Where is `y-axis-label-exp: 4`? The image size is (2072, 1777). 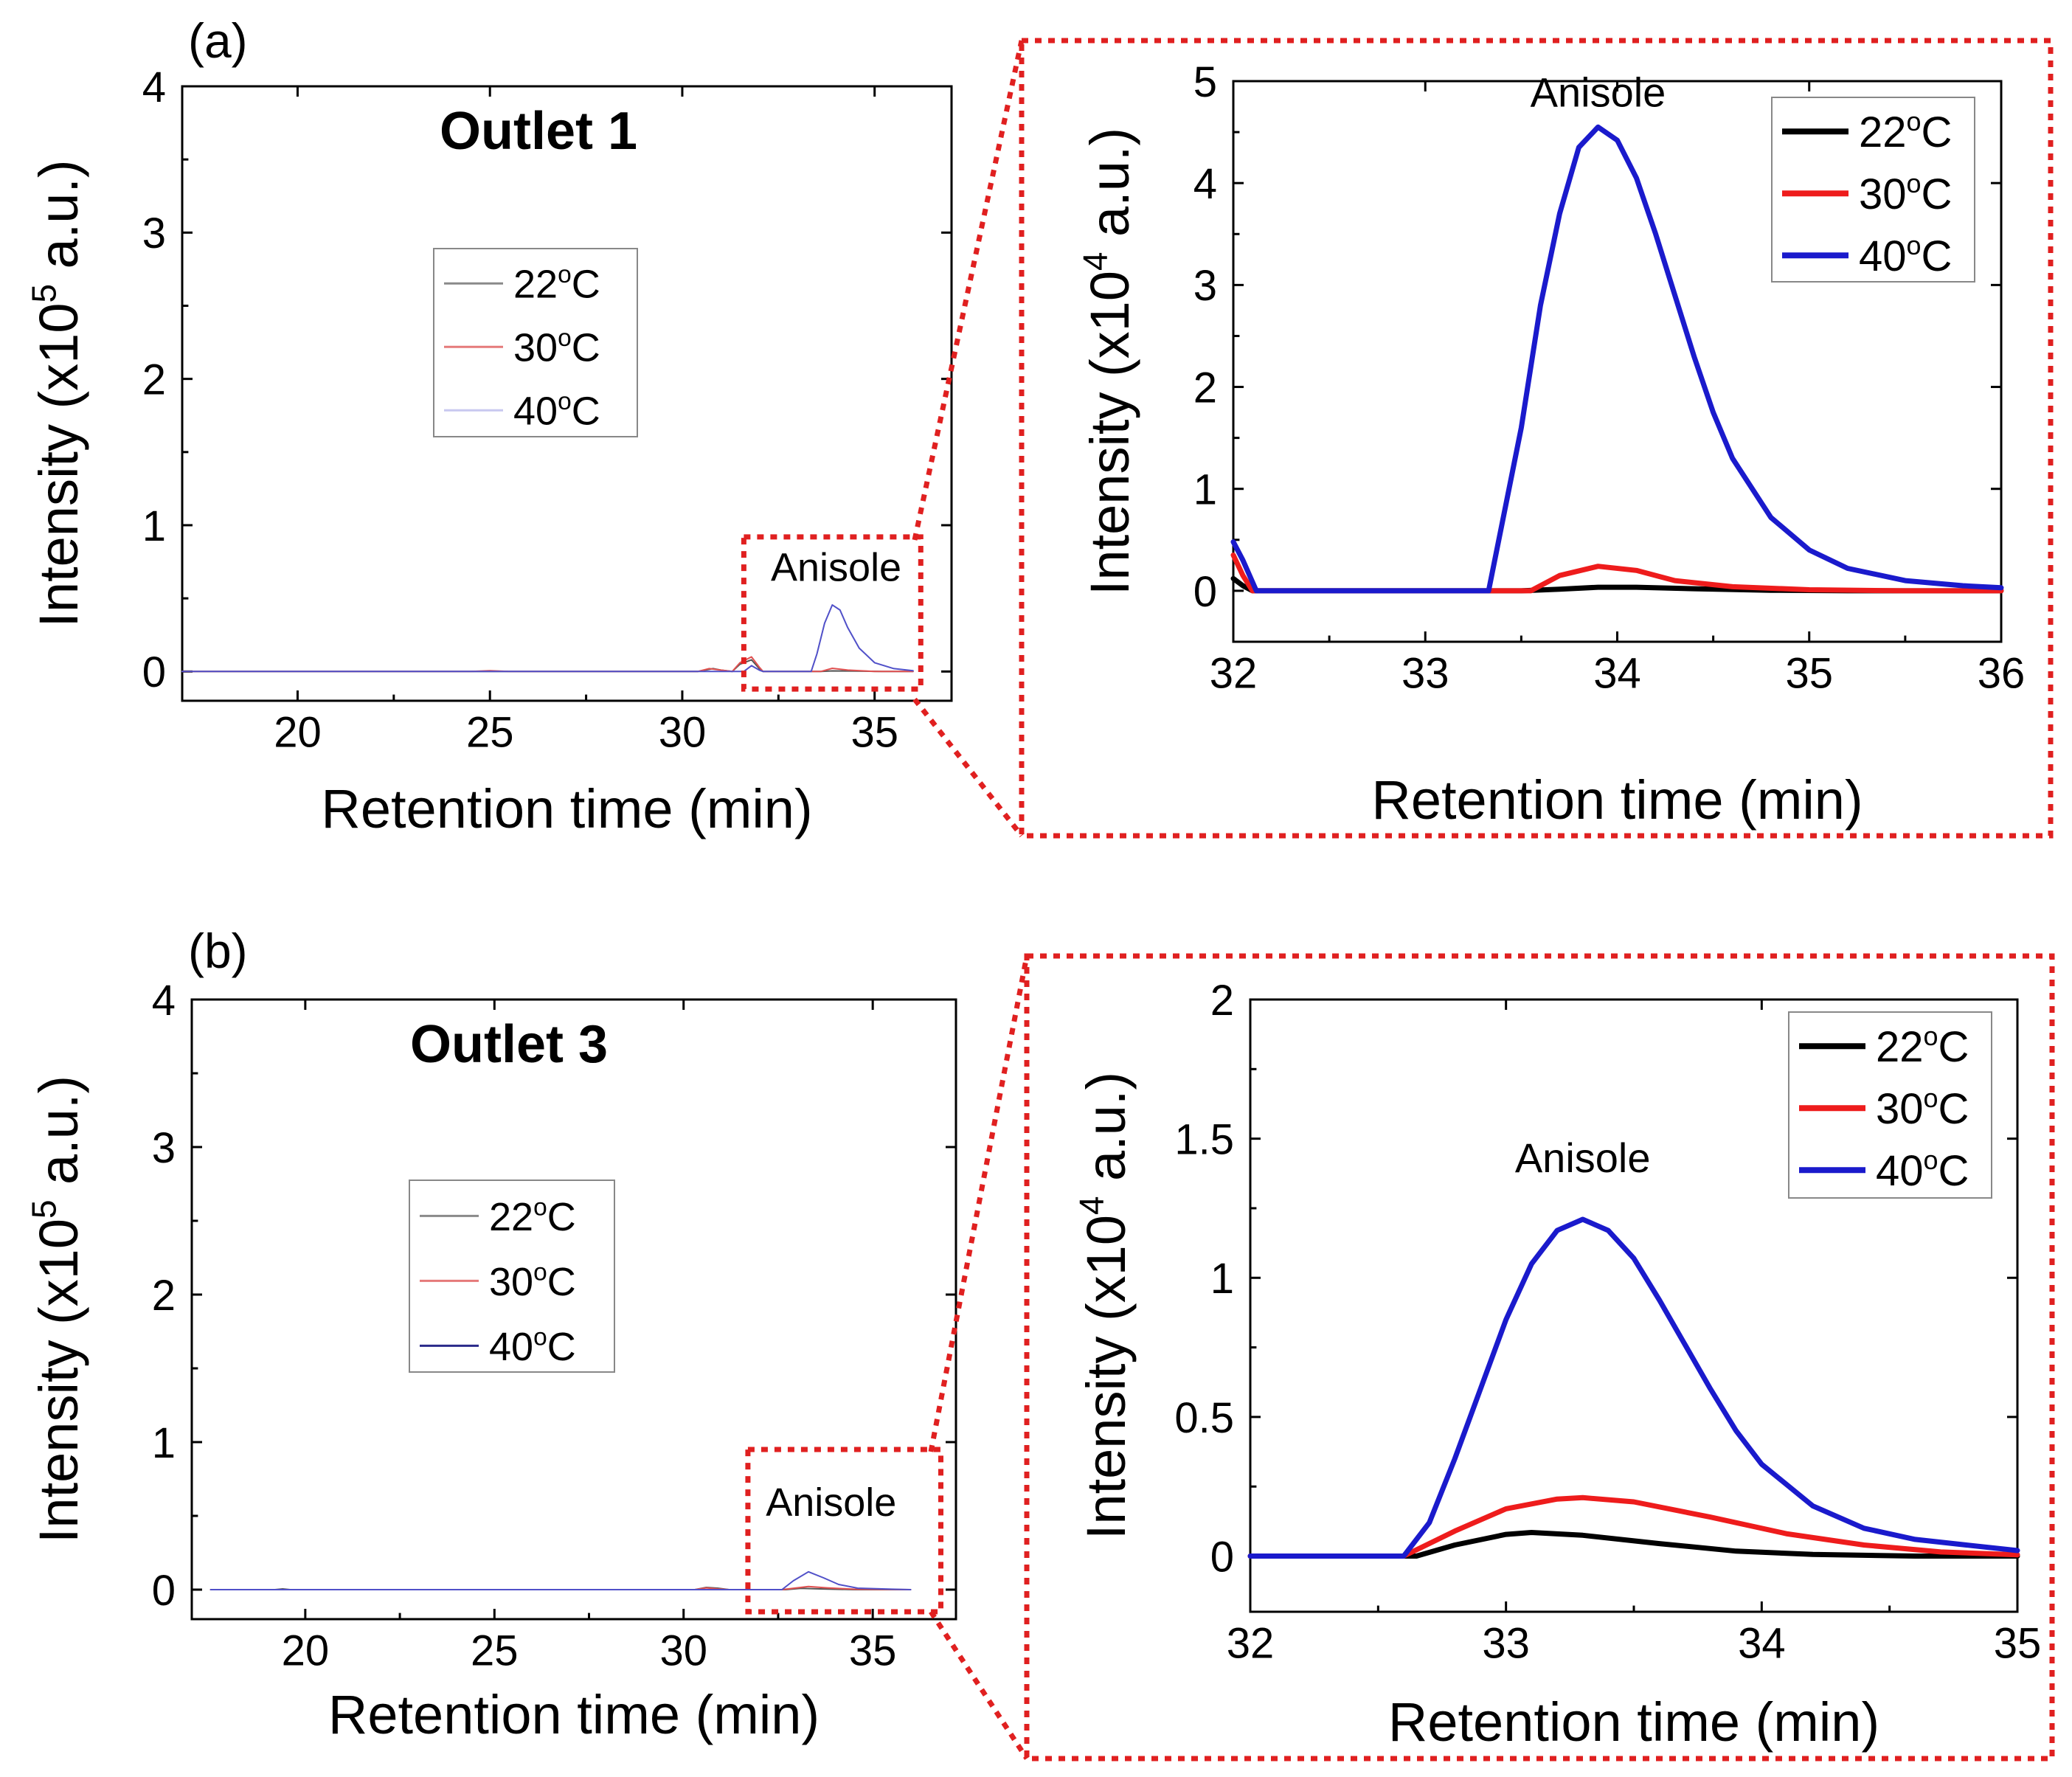 y-axis-label-exp: 4 is located at coordinates (1094, 262).